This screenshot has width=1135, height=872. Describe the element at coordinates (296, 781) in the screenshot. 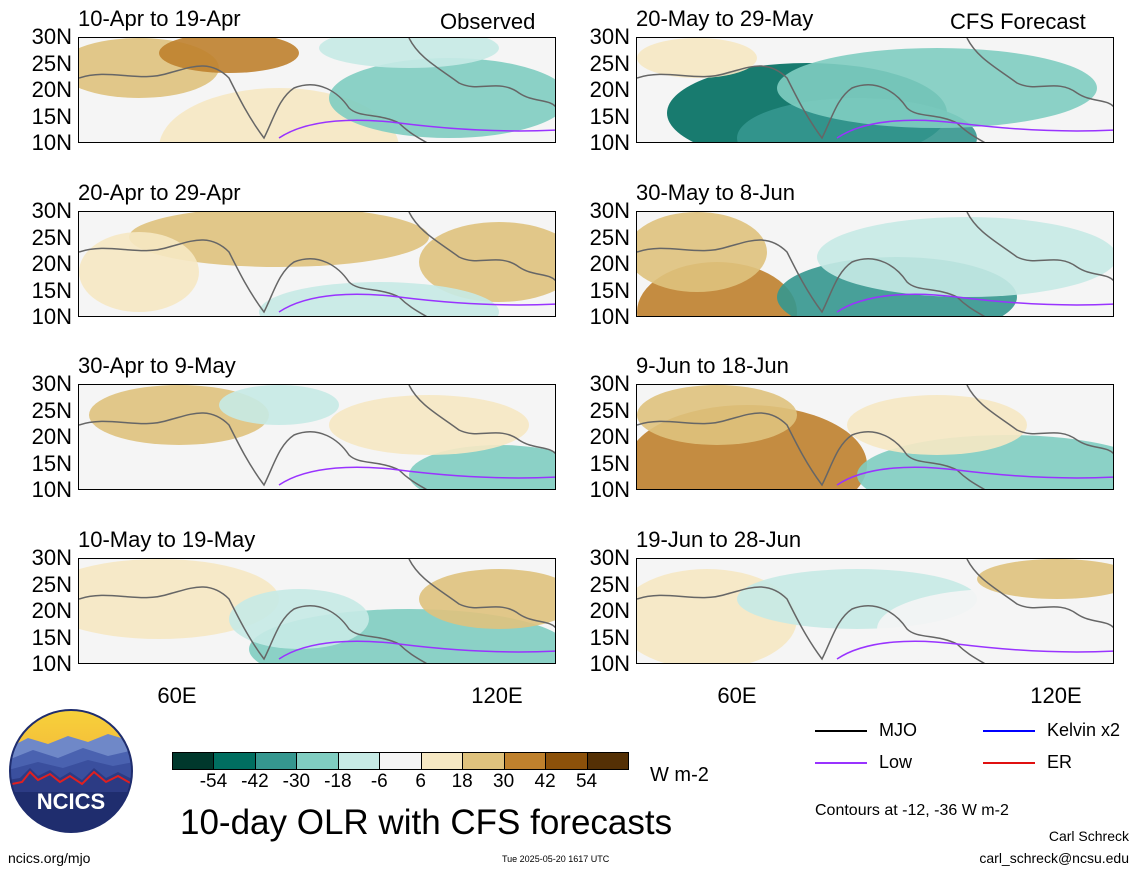

I see `colorbar-tick-label: -30` at that location.